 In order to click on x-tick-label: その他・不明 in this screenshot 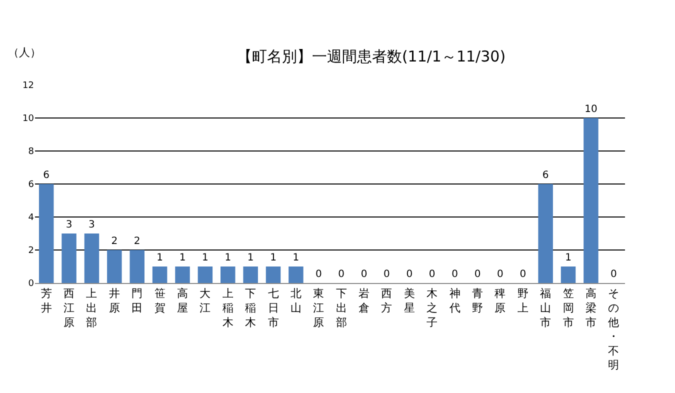, I will do `click(614, 329)`.